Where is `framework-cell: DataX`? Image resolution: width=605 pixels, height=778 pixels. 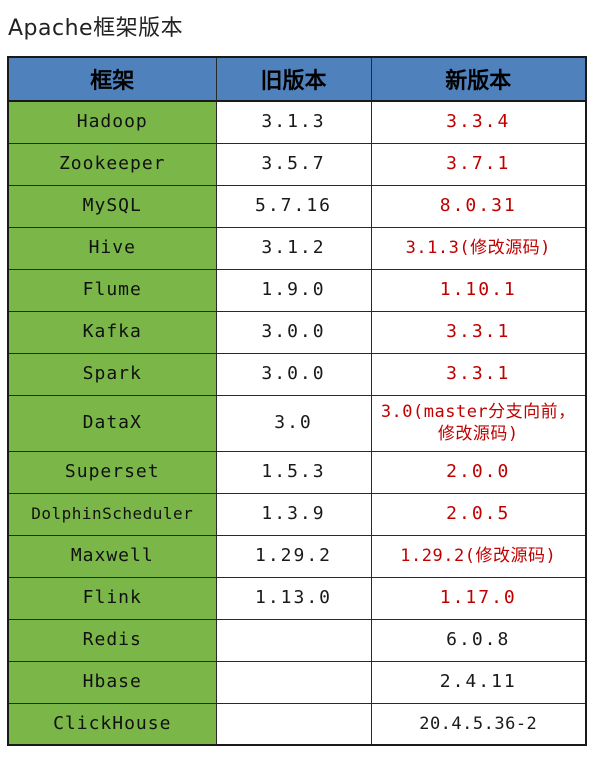 framework-cell: DataX is located at coordinates (112, 423).